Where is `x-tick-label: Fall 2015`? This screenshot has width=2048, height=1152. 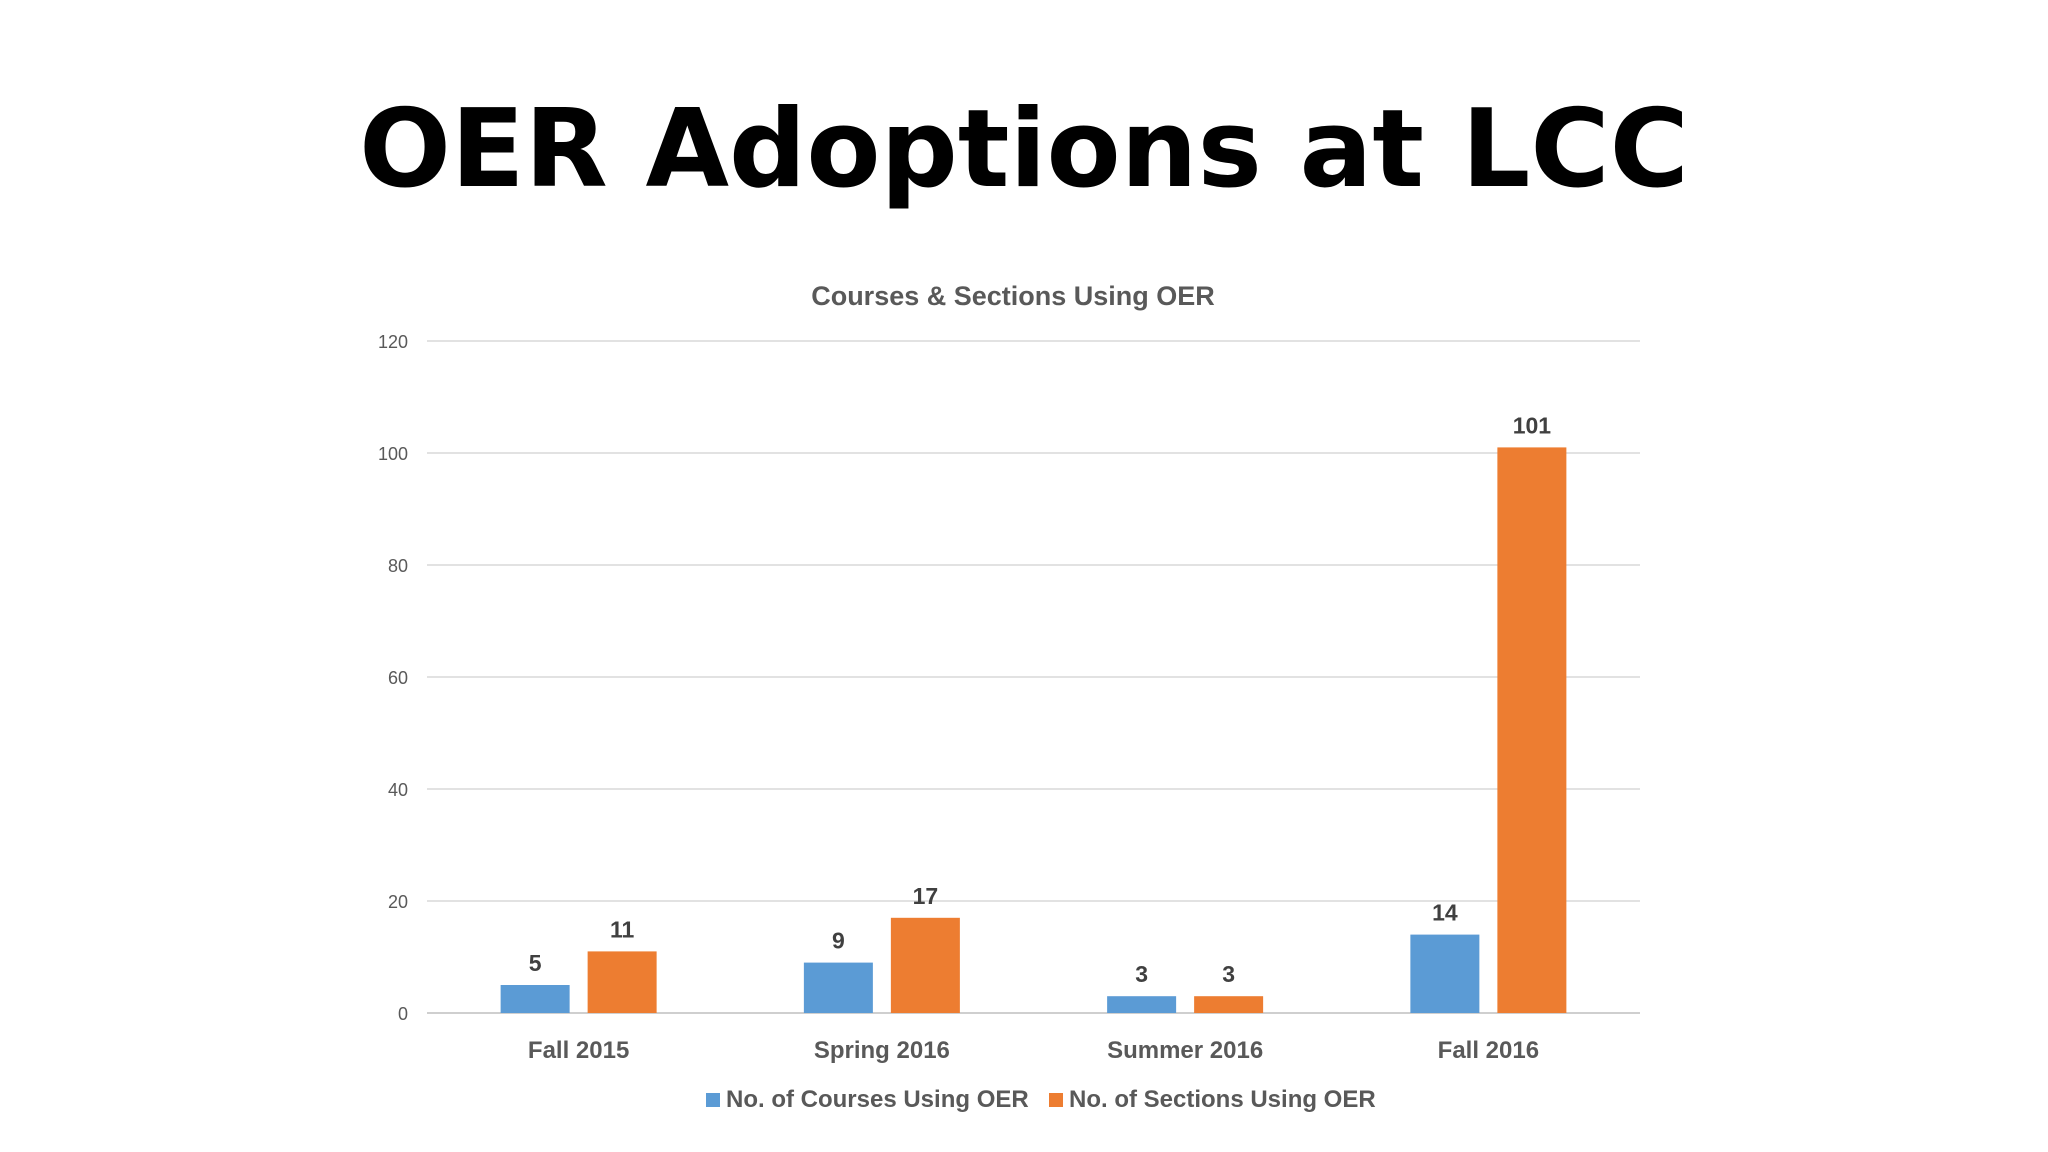
x-tick-label: Fall 2015 is located at coordinates (578, 1050).